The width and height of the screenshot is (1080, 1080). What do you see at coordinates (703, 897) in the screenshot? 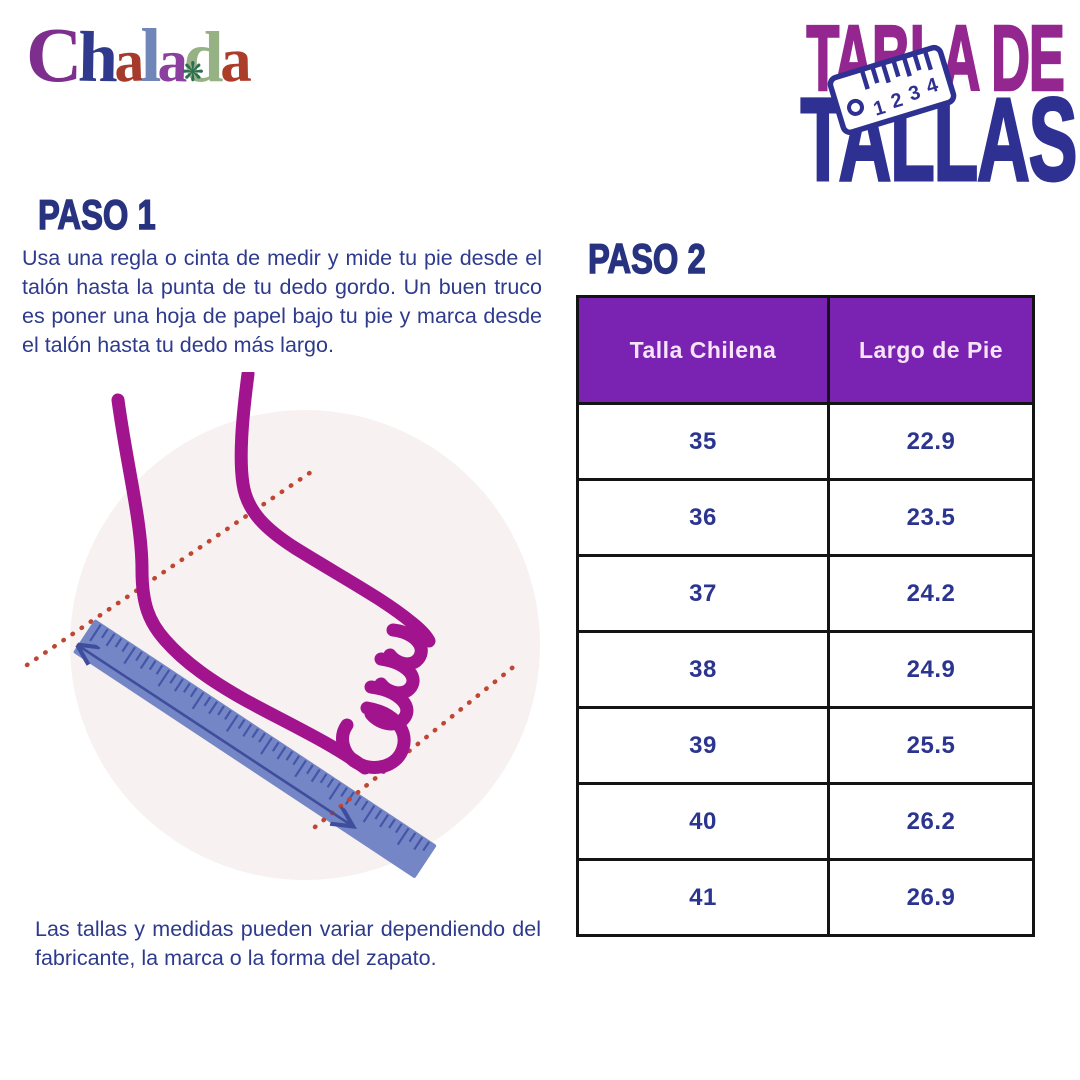
I see `table-cell-talla: 41` at bounding box center [703, 897].